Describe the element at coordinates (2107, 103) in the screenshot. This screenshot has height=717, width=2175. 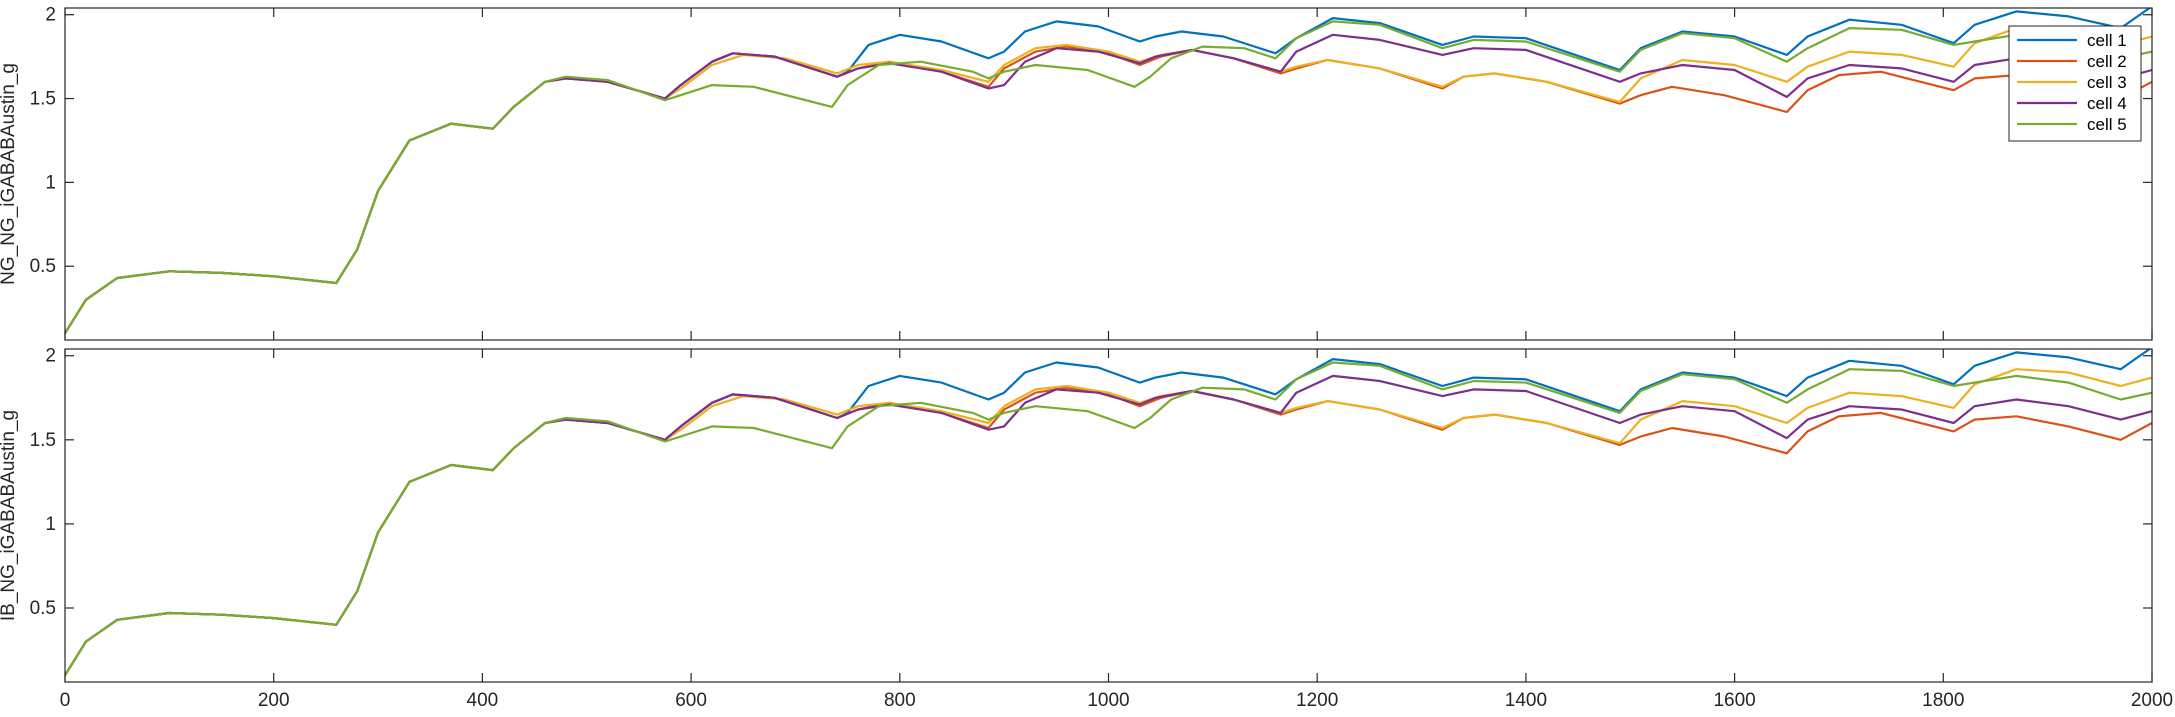
I see `legend-label: cell 4` at that location.